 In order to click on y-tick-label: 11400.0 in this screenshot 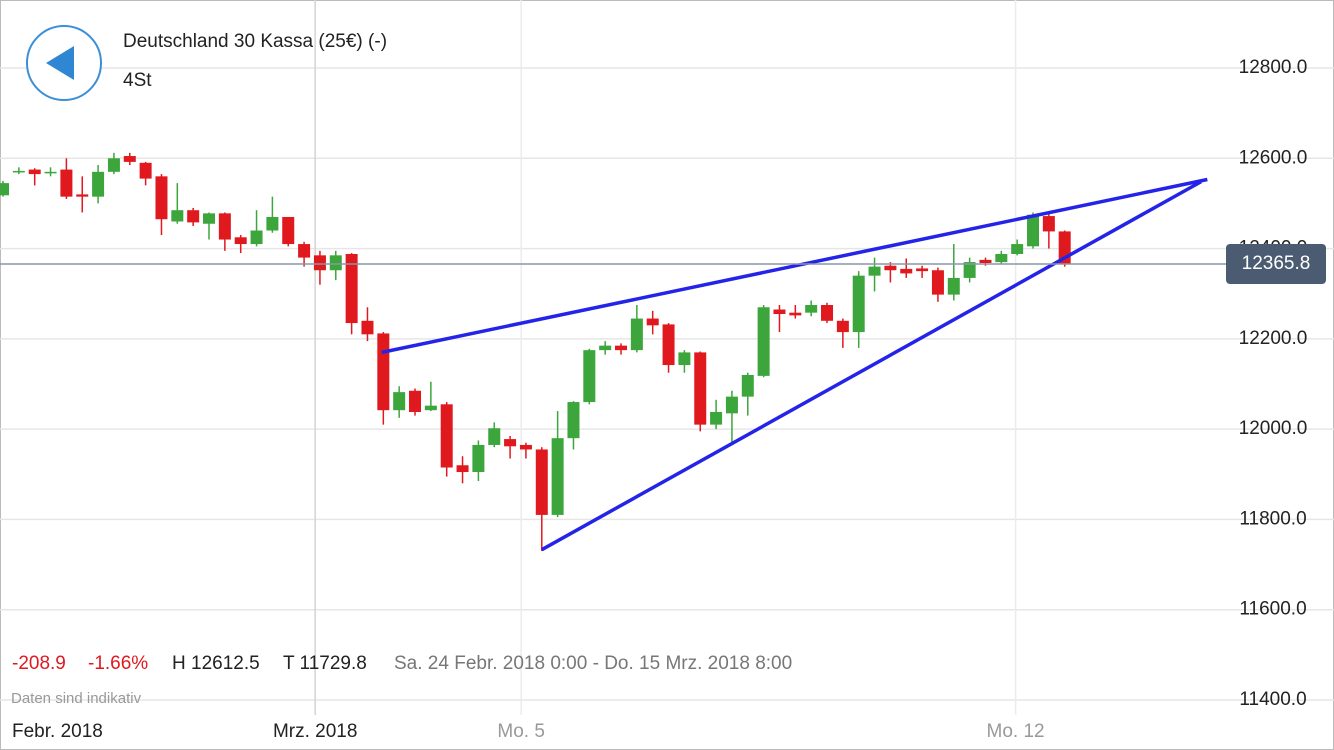, I will do `click(1272, 699)`.